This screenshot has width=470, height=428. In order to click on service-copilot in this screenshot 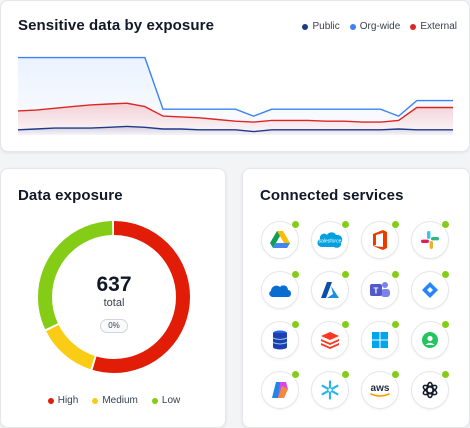, I will do `click(280, 389)`.